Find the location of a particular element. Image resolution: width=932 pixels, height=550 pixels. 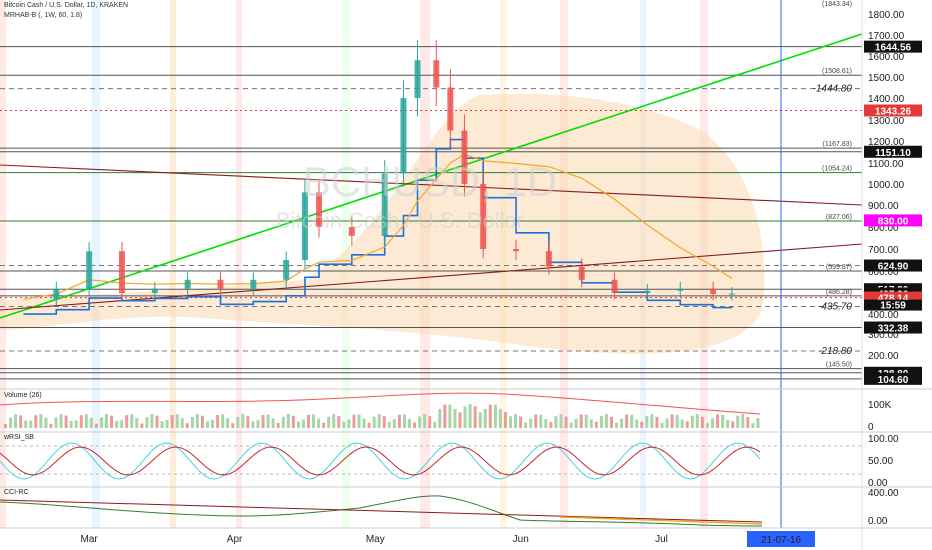

price-tick-label: 300.00 is located at coordinates (883, 335).